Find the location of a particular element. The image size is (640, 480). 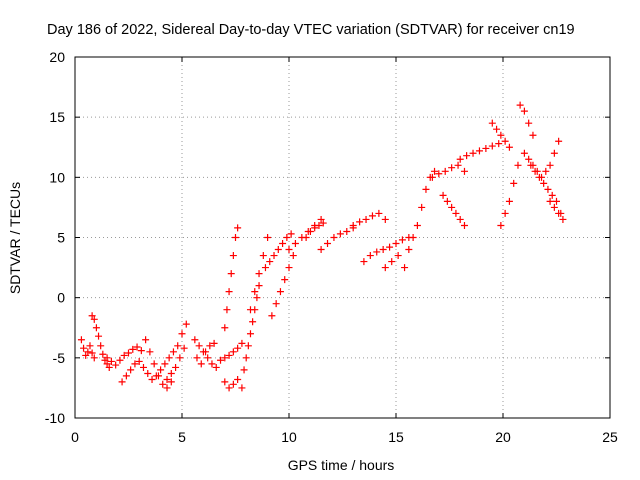

x-tick-label: 5 is located at coordinates (182, 437).